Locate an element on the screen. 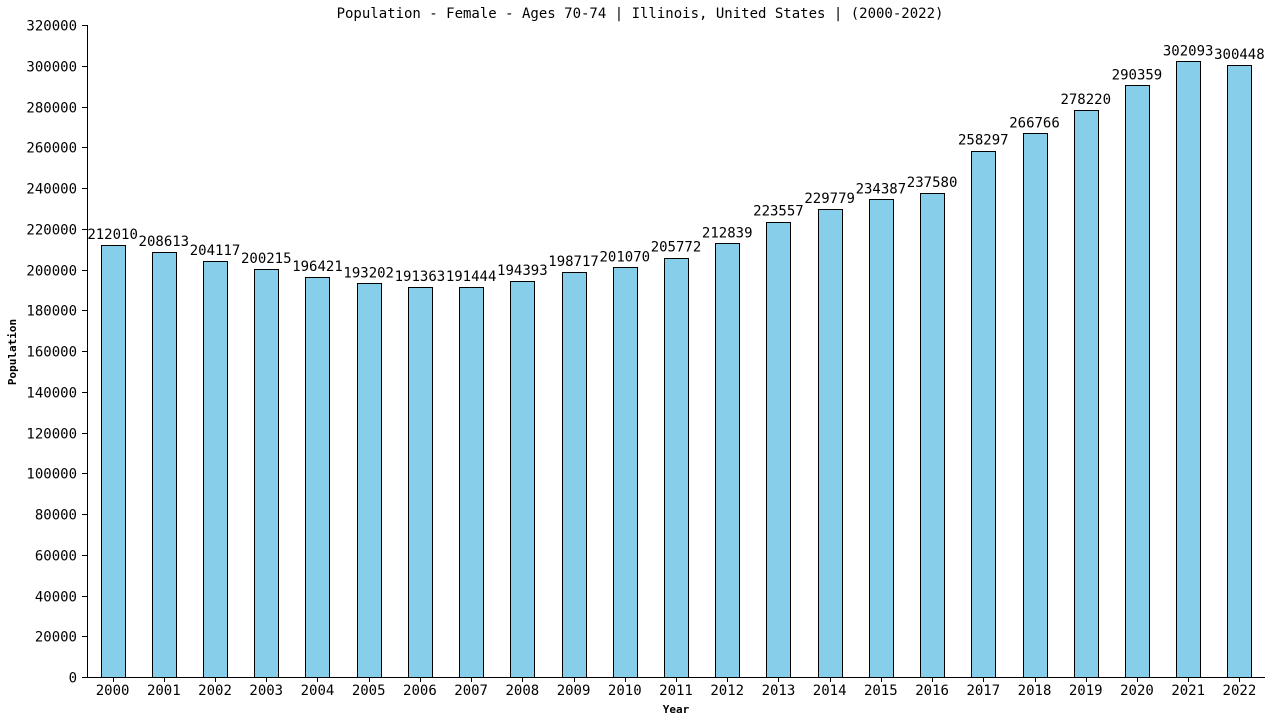  bar-value-label: 196421 is located at coordinates (317, 267).